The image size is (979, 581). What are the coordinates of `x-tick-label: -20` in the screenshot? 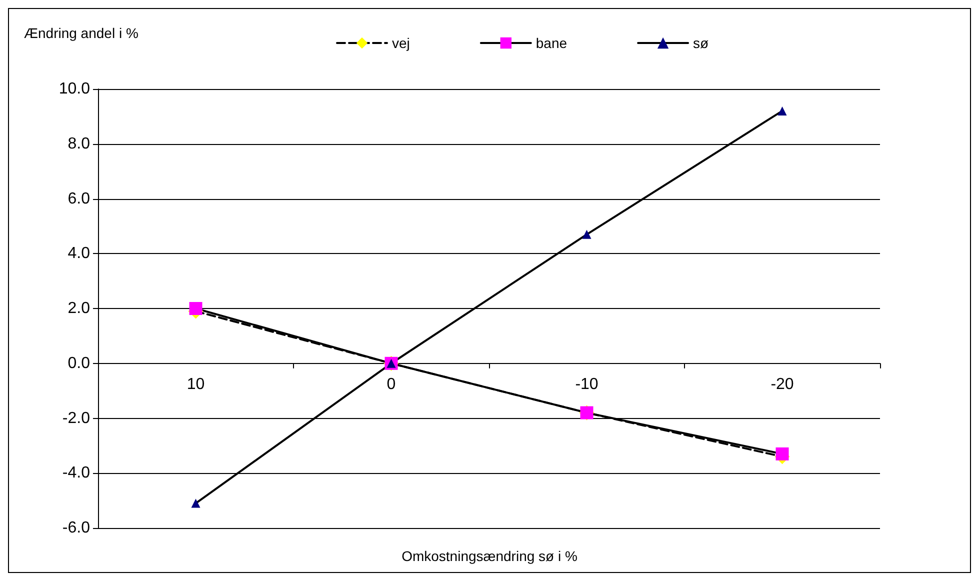 It's located at (782, 385).